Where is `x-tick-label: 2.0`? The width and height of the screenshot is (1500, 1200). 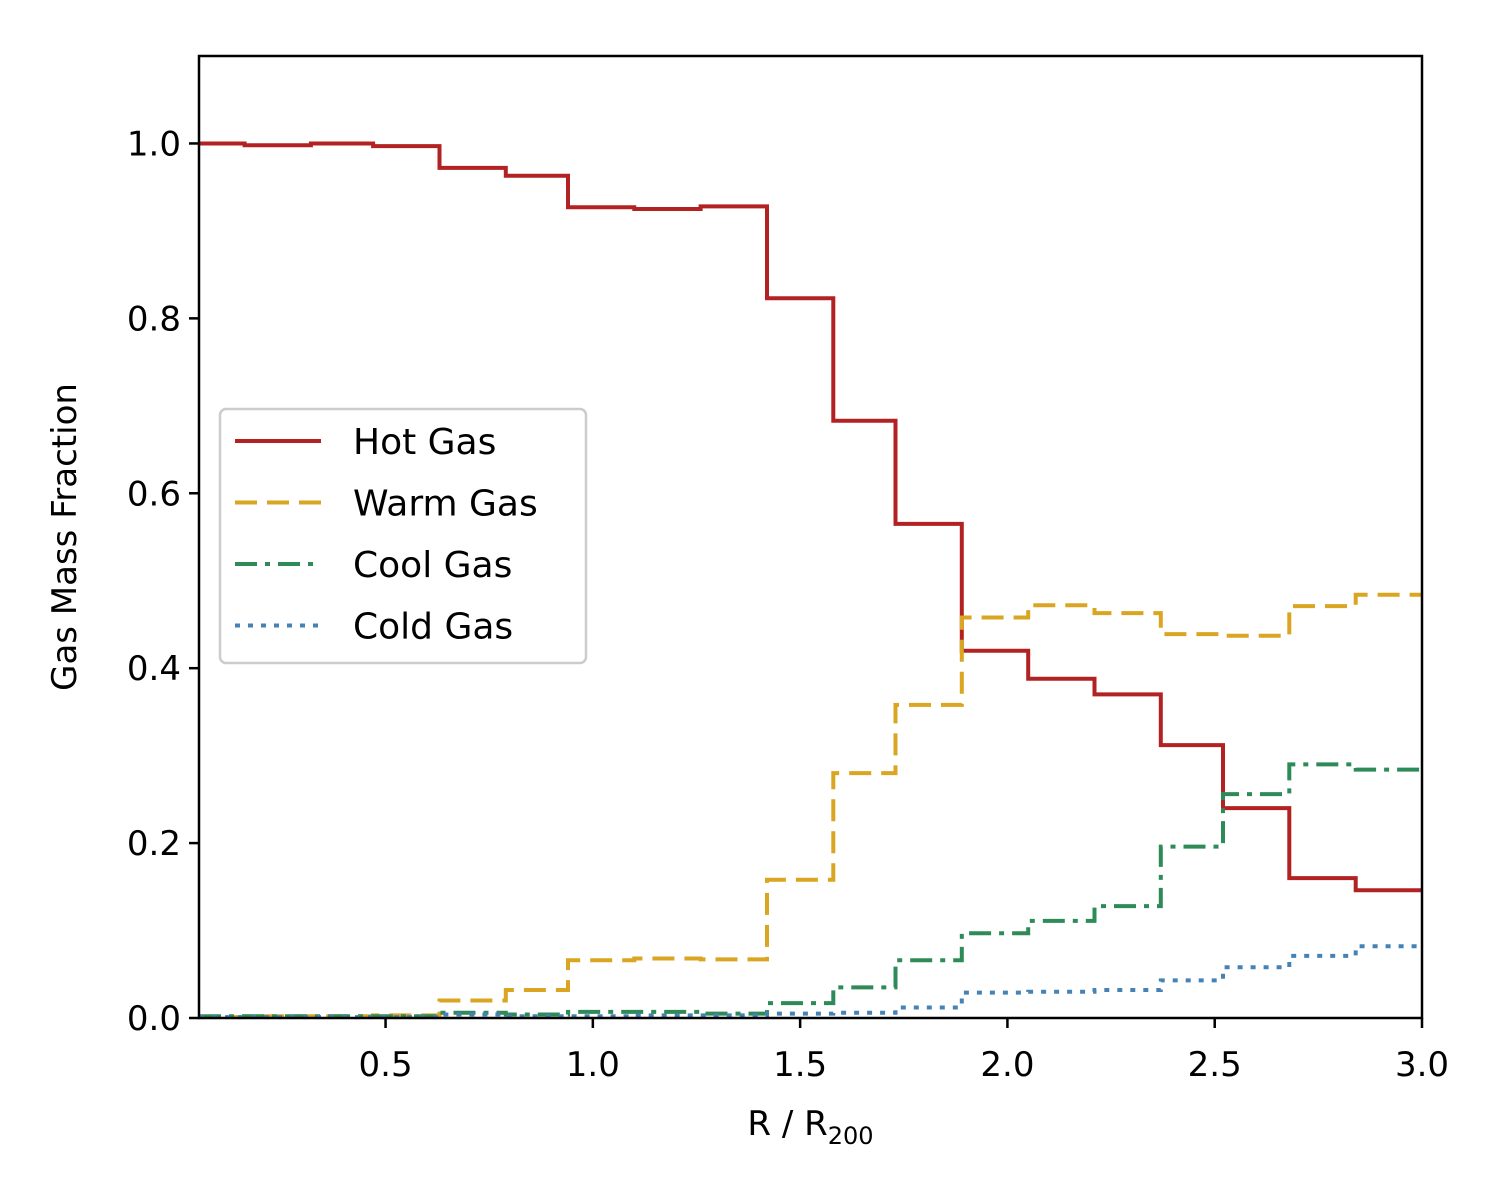 x-tick-label: 2.0 is located at coordinates (1007, 1065).